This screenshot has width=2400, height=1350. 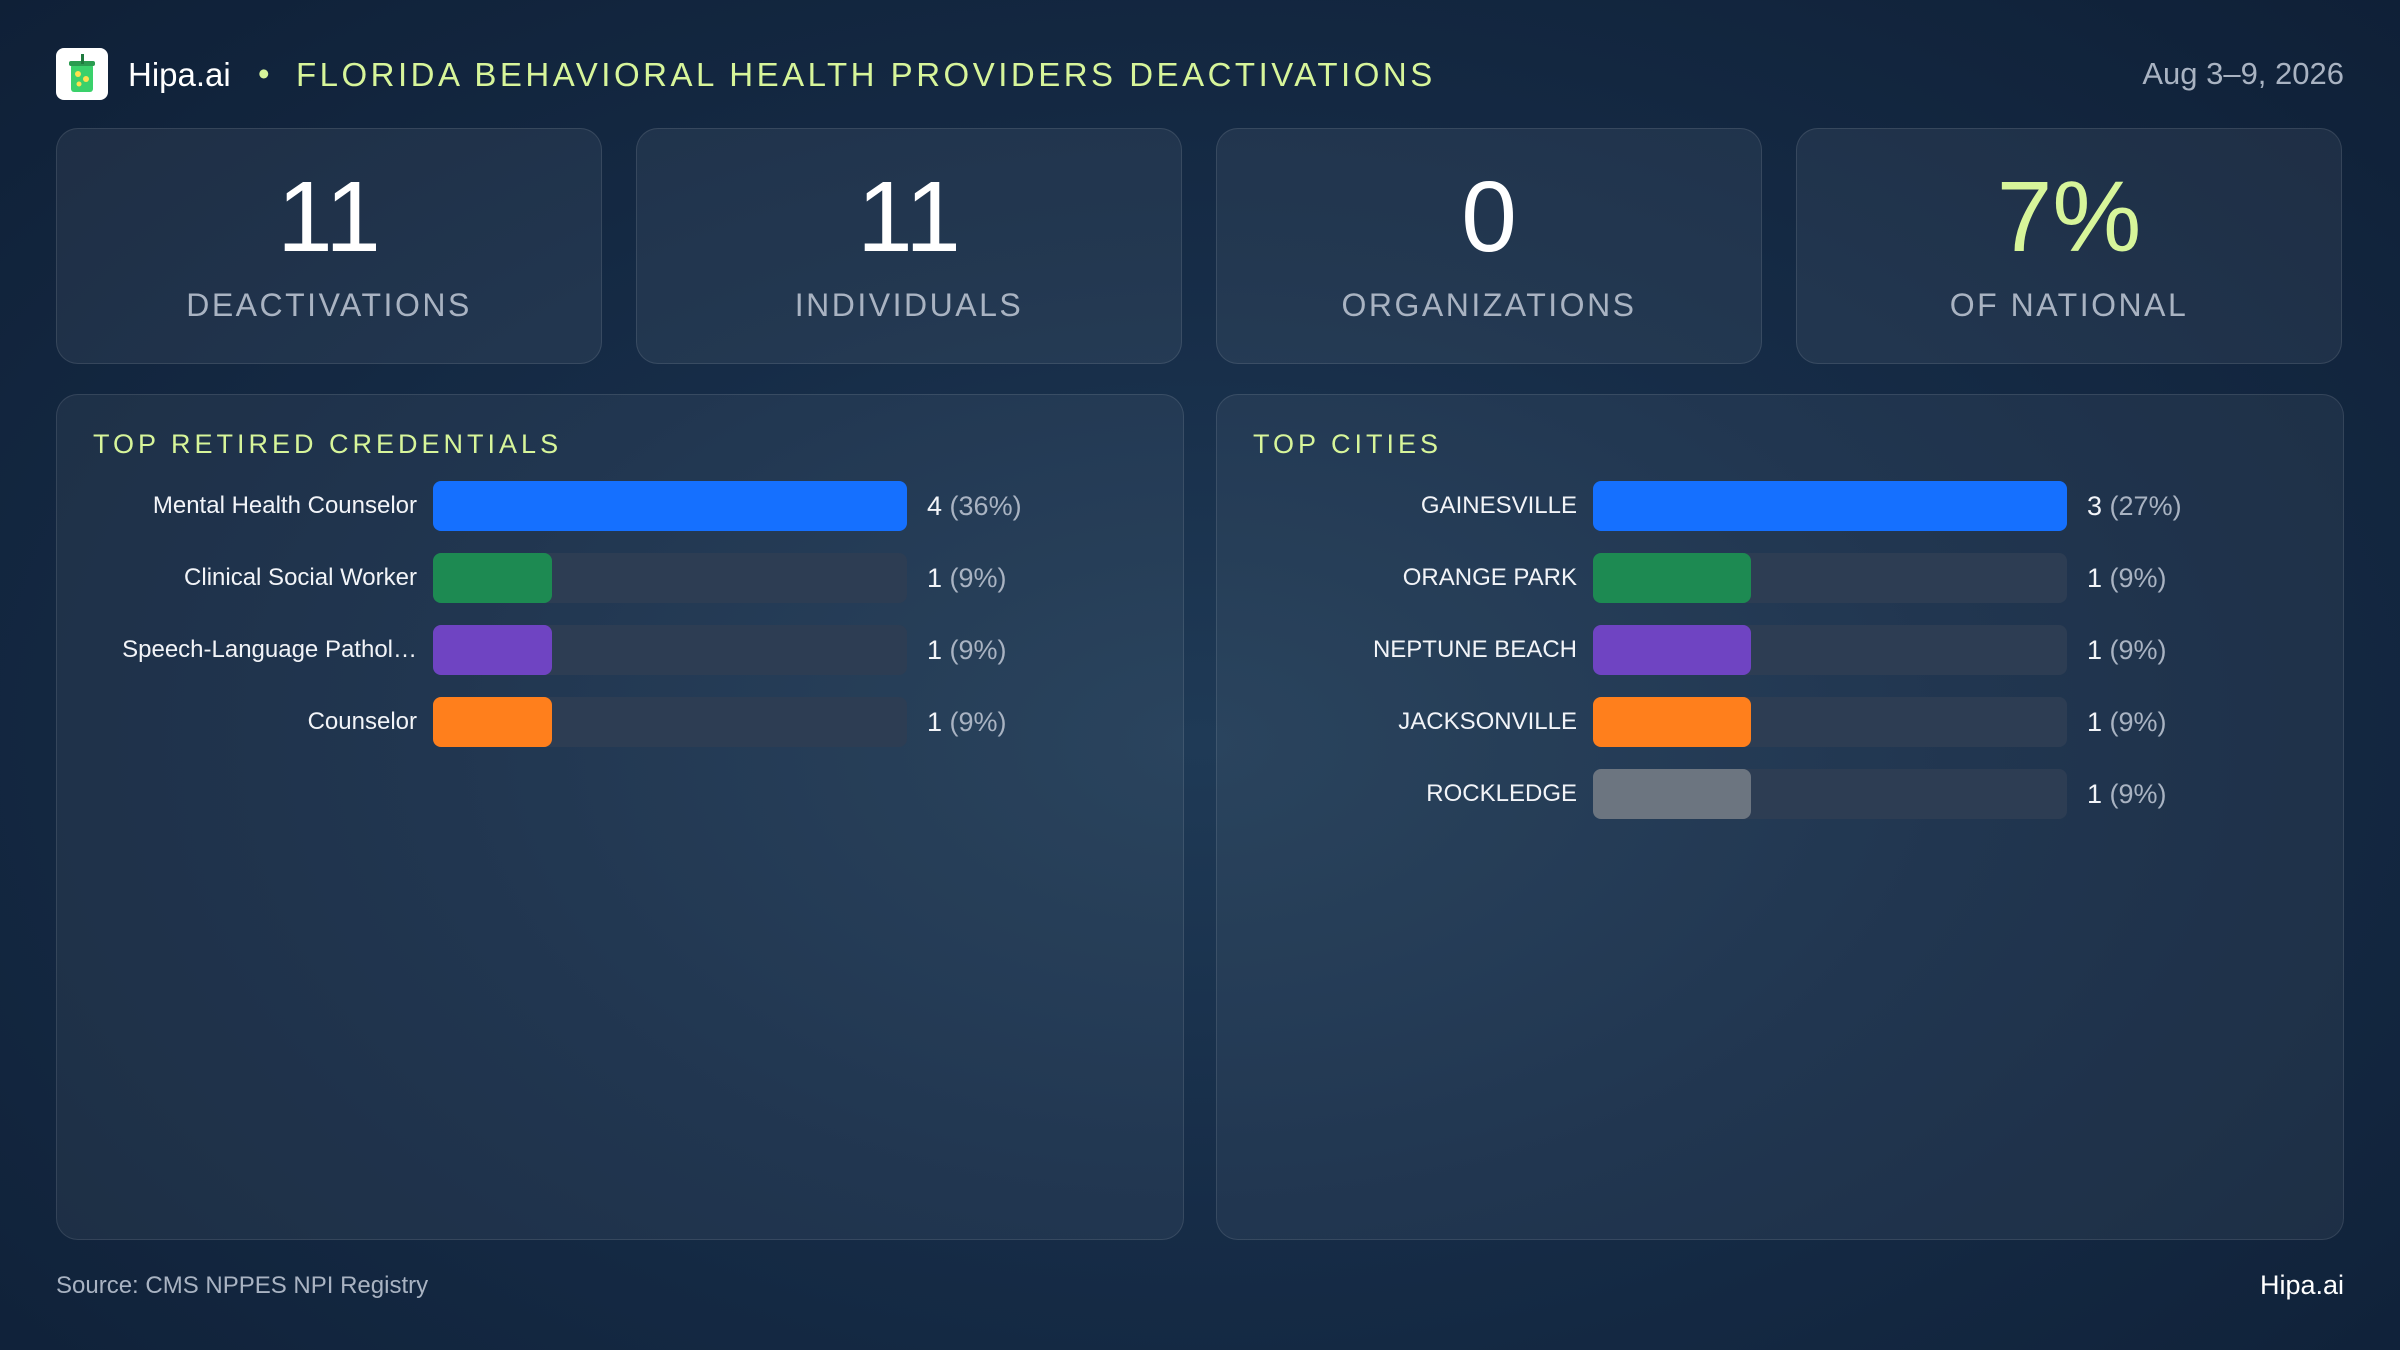 What do you see at coordinates (1498, 505) in the screenshot?
I see `bar-label: GAINESVILLE` at bounding box center [1498, 505].